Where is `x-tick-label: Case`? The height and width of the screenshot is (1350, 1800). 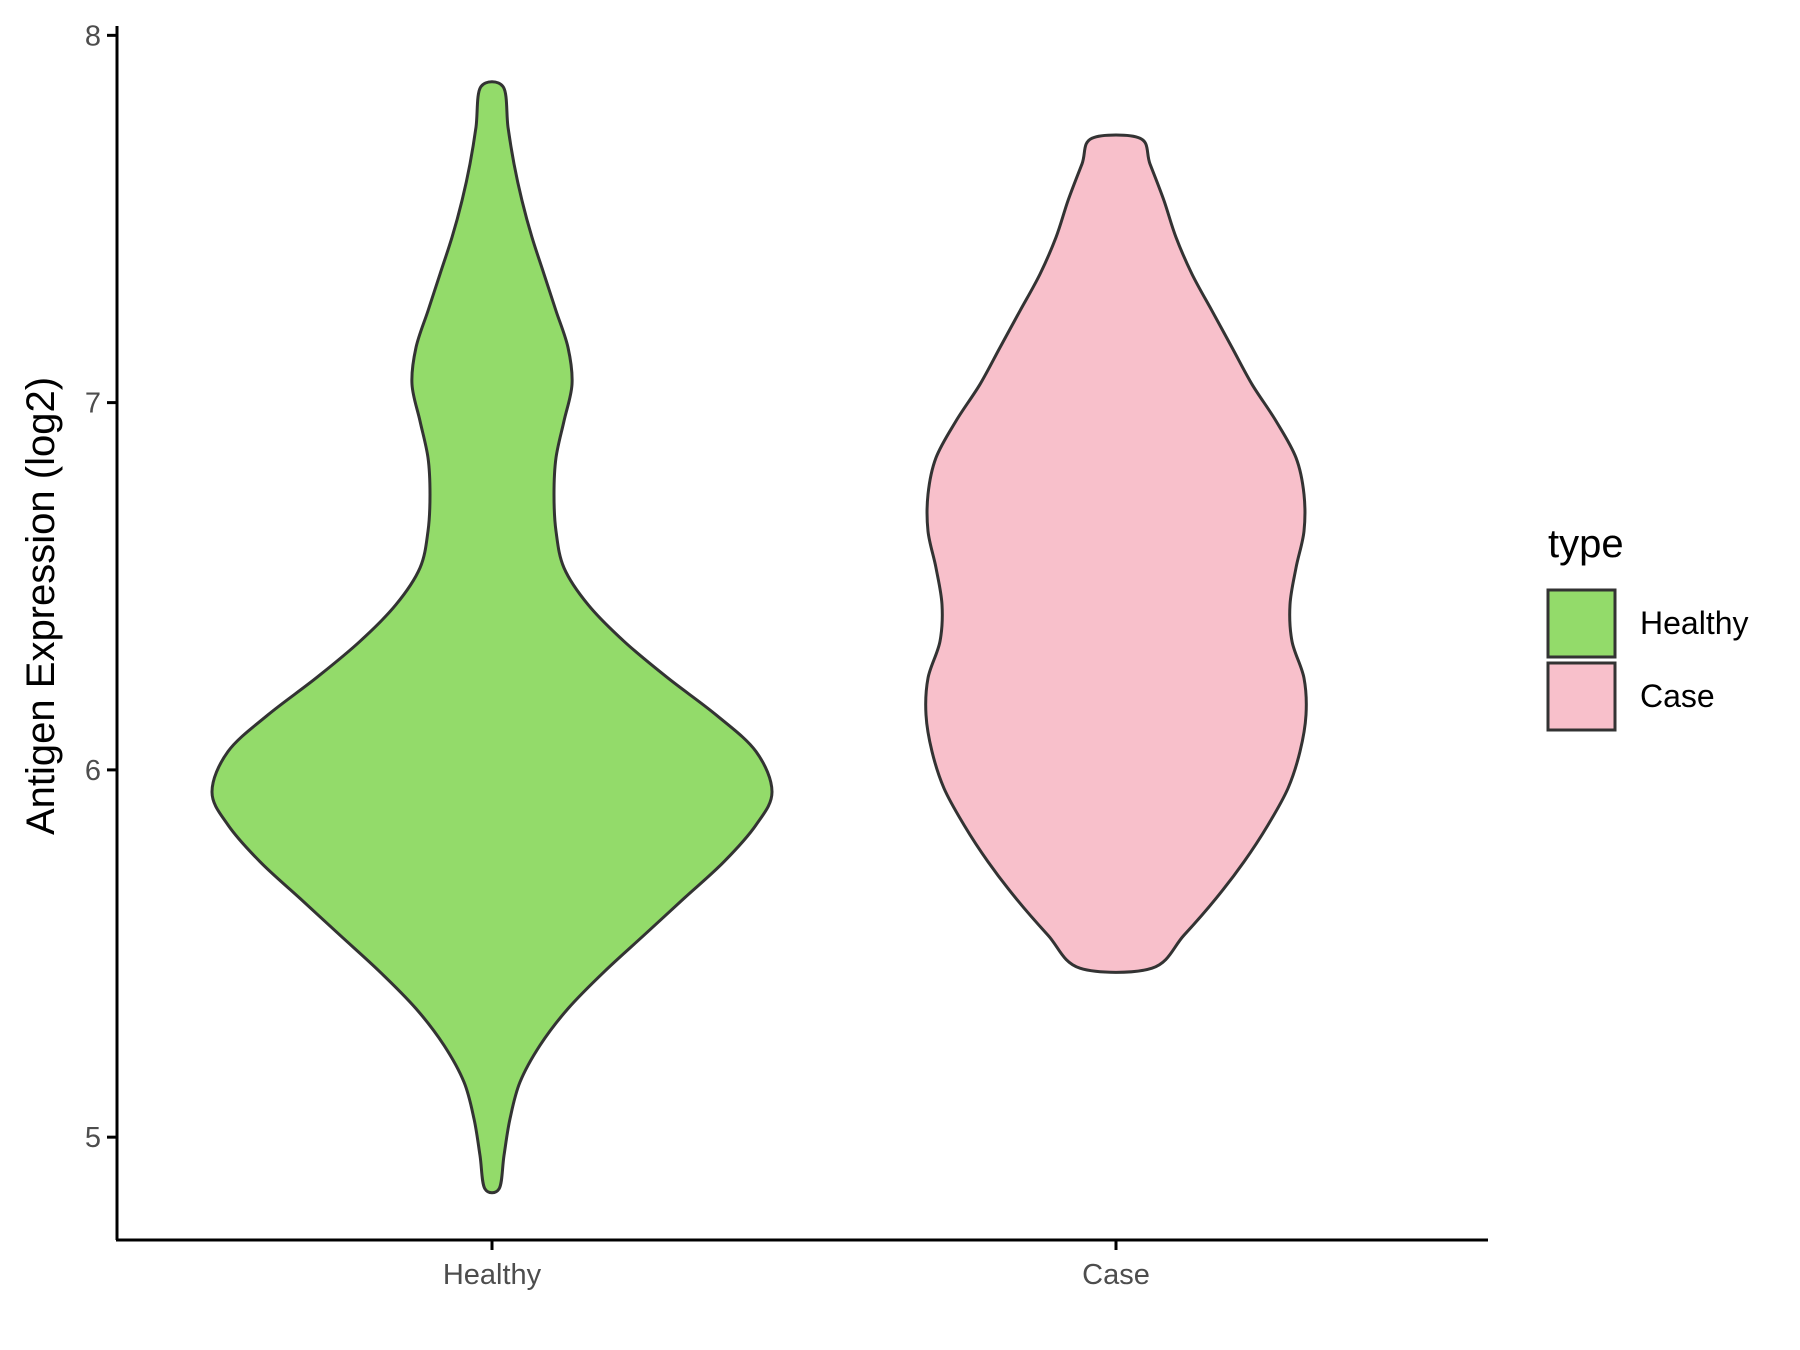
x-tick-label: Case is located at coordinates (1116, 1275).